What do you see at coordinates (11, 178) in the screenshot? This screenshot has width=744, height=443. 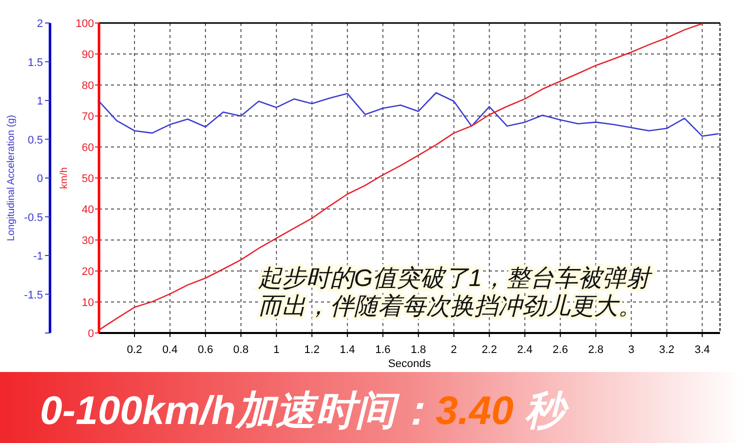 I see `y-axis-title: Longitudinal Acceleration (g)` at bounding box center [11, 178].